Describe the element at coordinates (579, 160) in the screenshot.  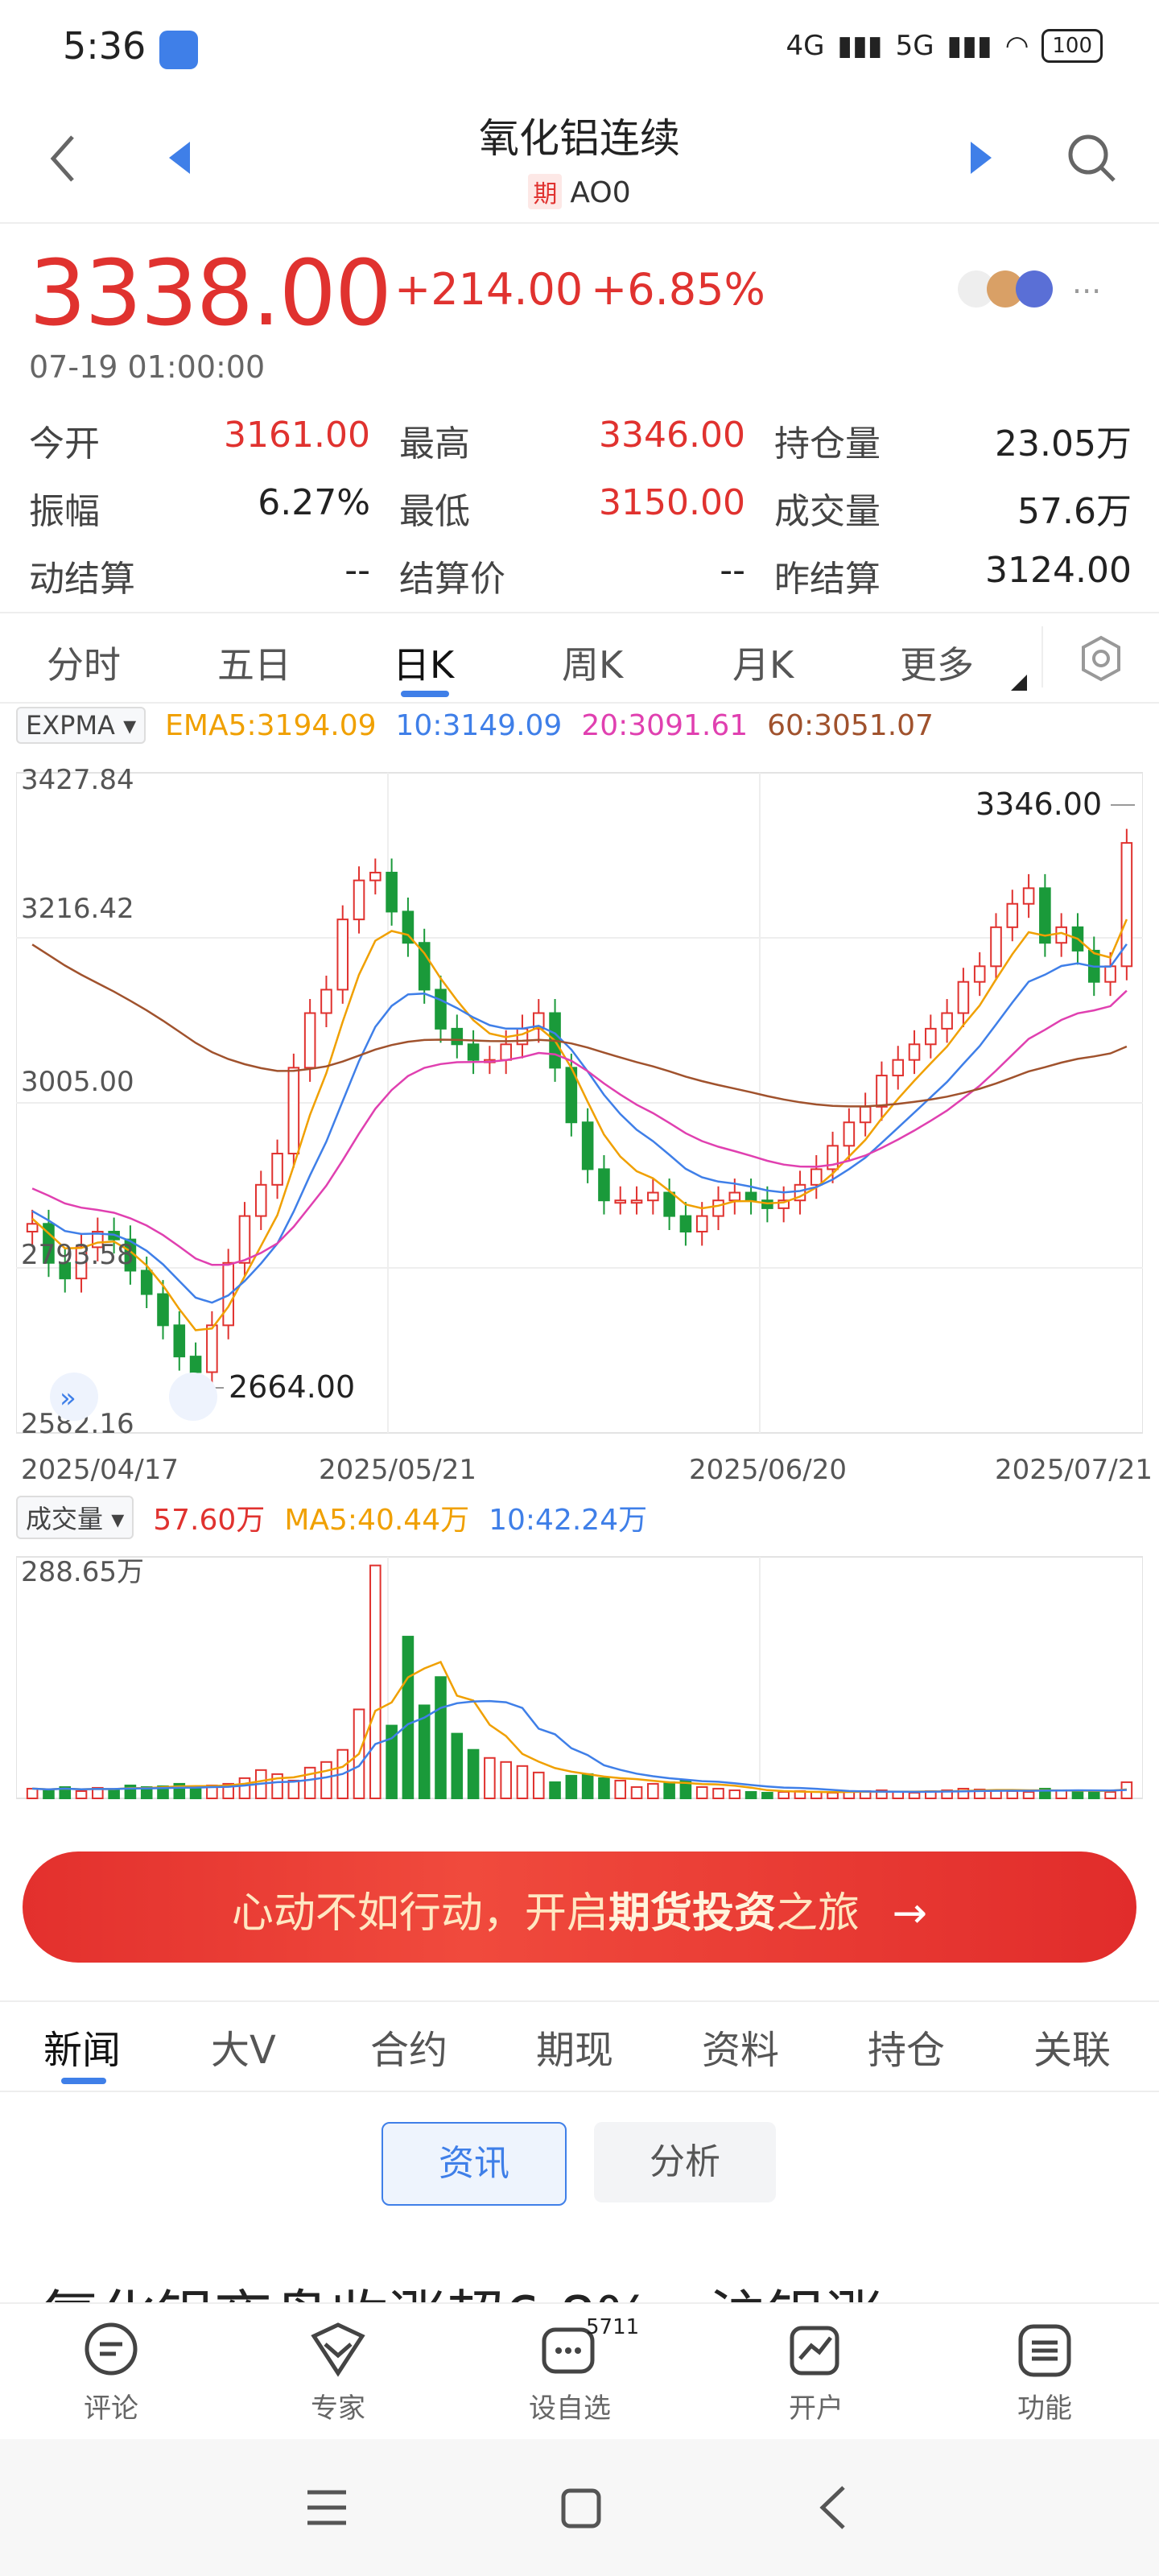
I see `top-nav: 氧化铝连续 期 AO0` at that location.